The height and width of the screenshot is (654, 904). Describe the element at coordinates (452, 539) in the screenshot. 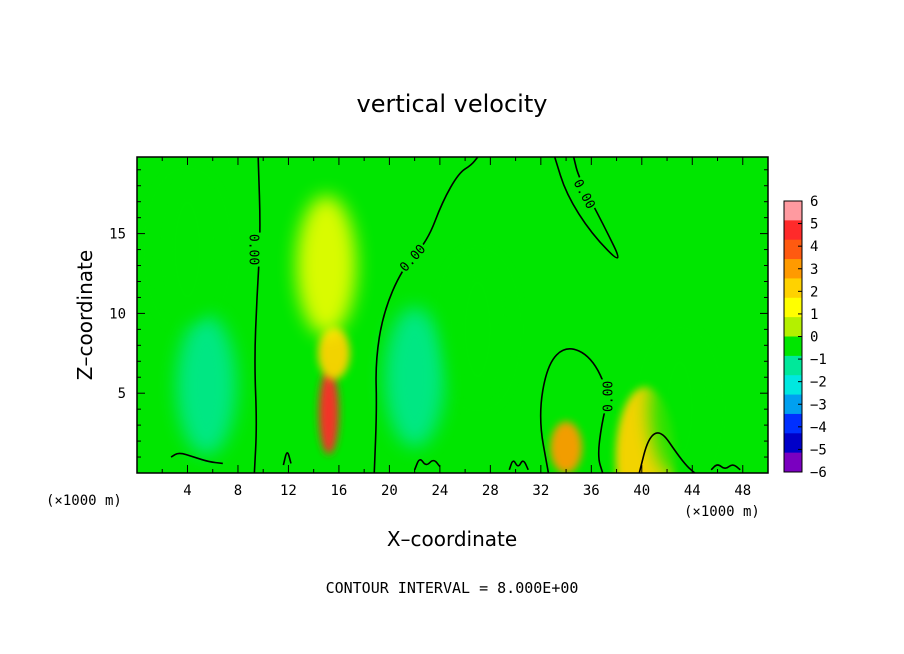

I see `x-axis-label: X–coordinate` at that location.